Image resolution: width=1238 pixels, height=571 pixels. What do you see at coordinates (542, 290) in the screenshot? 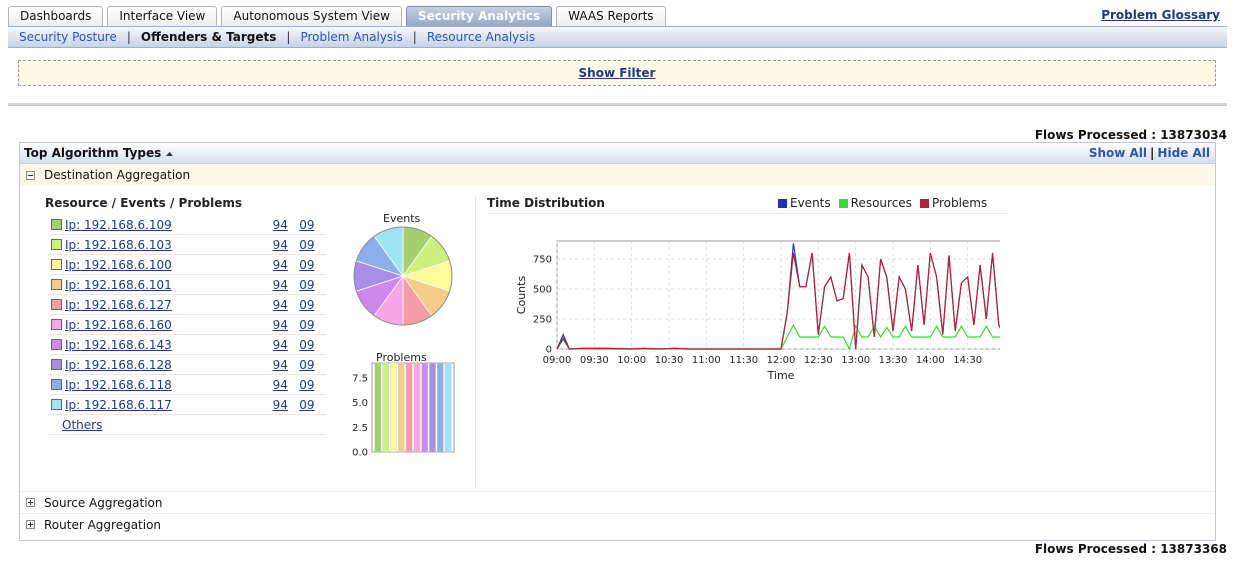
I see `y-tick-label: 500` at bounding box center [542, 290].